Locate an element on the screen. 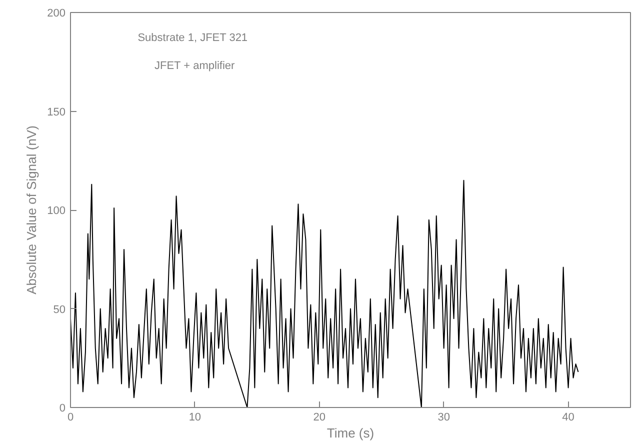 The image size is (644, 443). x-tick-label: 0 is located at coordinates (70, 418).